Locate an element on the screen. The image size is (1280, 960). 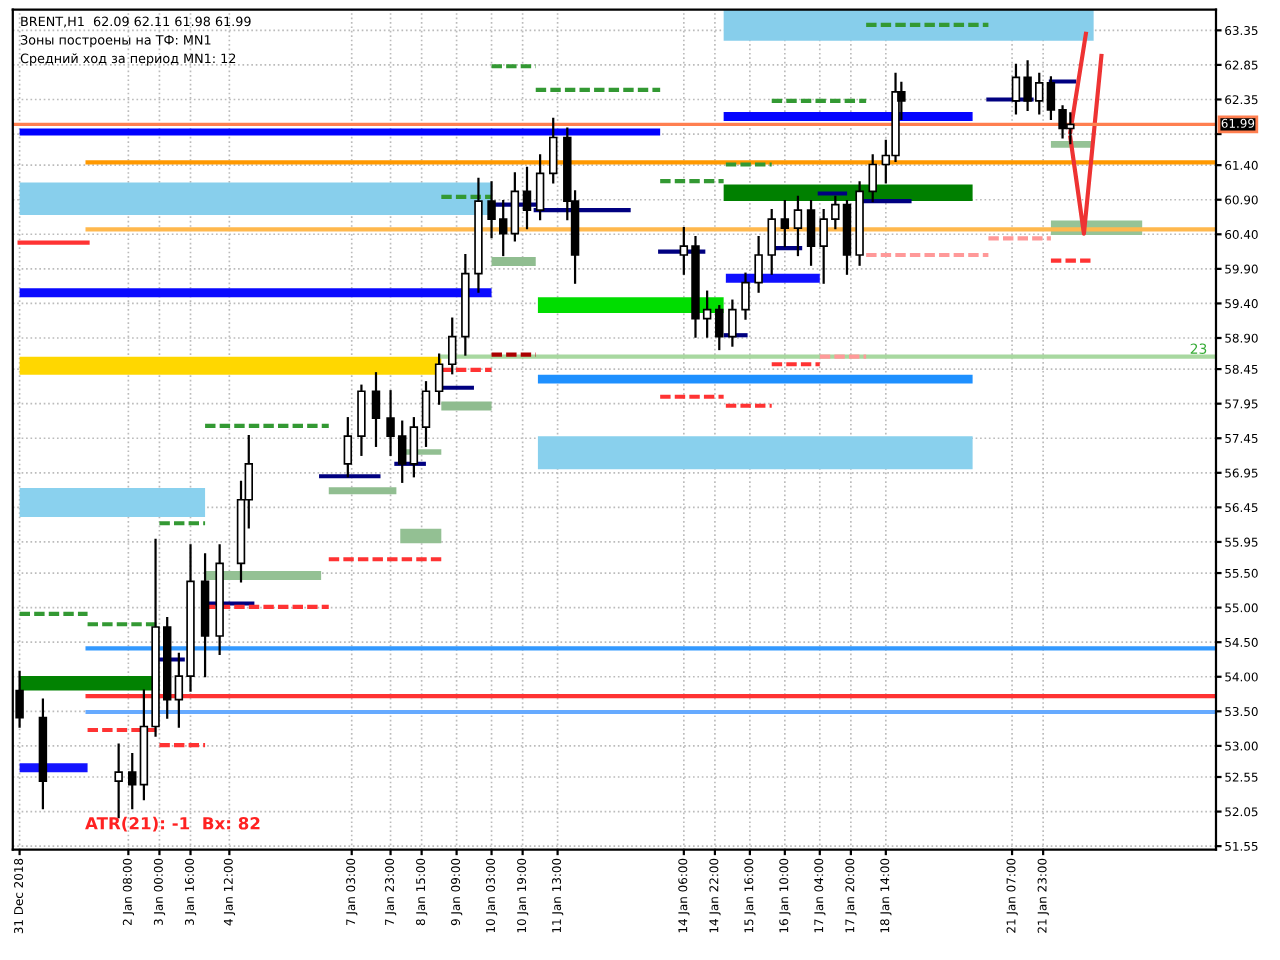
annotation: ATR(21): -1 Вх: 82 is located at coordinates (172, 824).